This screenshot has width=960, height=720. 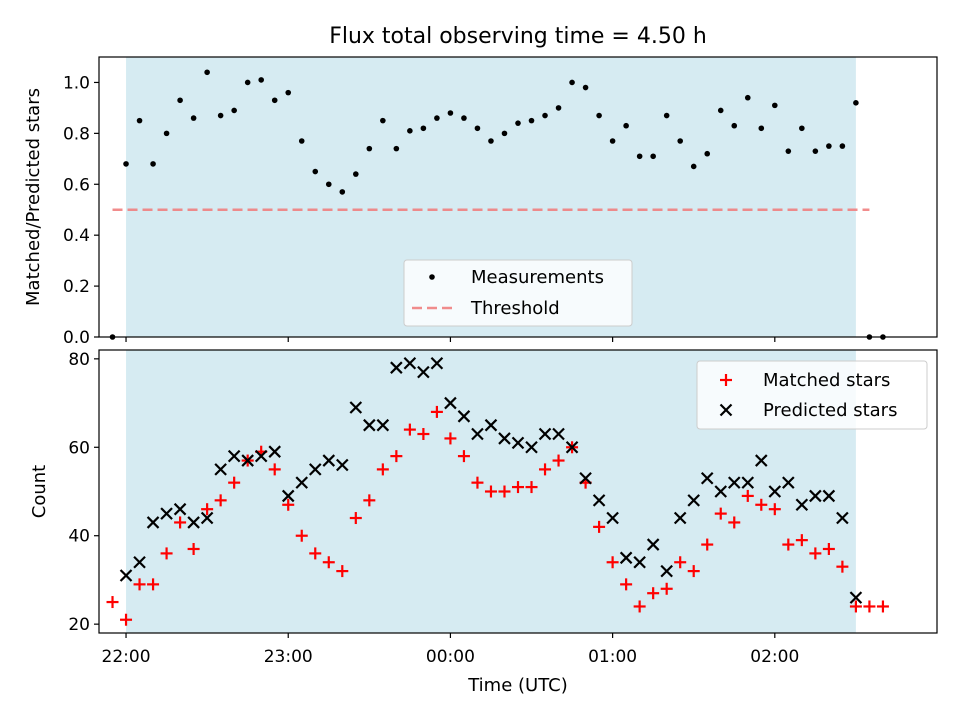 I want to click on bottom-legend: Matched stars Predicted stars, so click(x=812, y=395).